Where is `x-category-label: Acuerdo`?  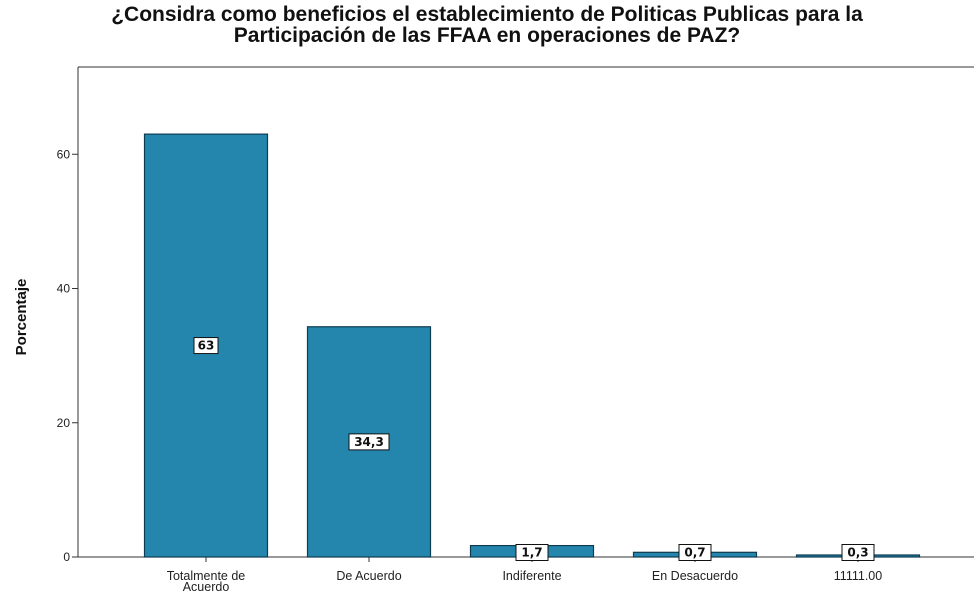 x-category-label: Acuerdo is located at coordinates (206, 587).